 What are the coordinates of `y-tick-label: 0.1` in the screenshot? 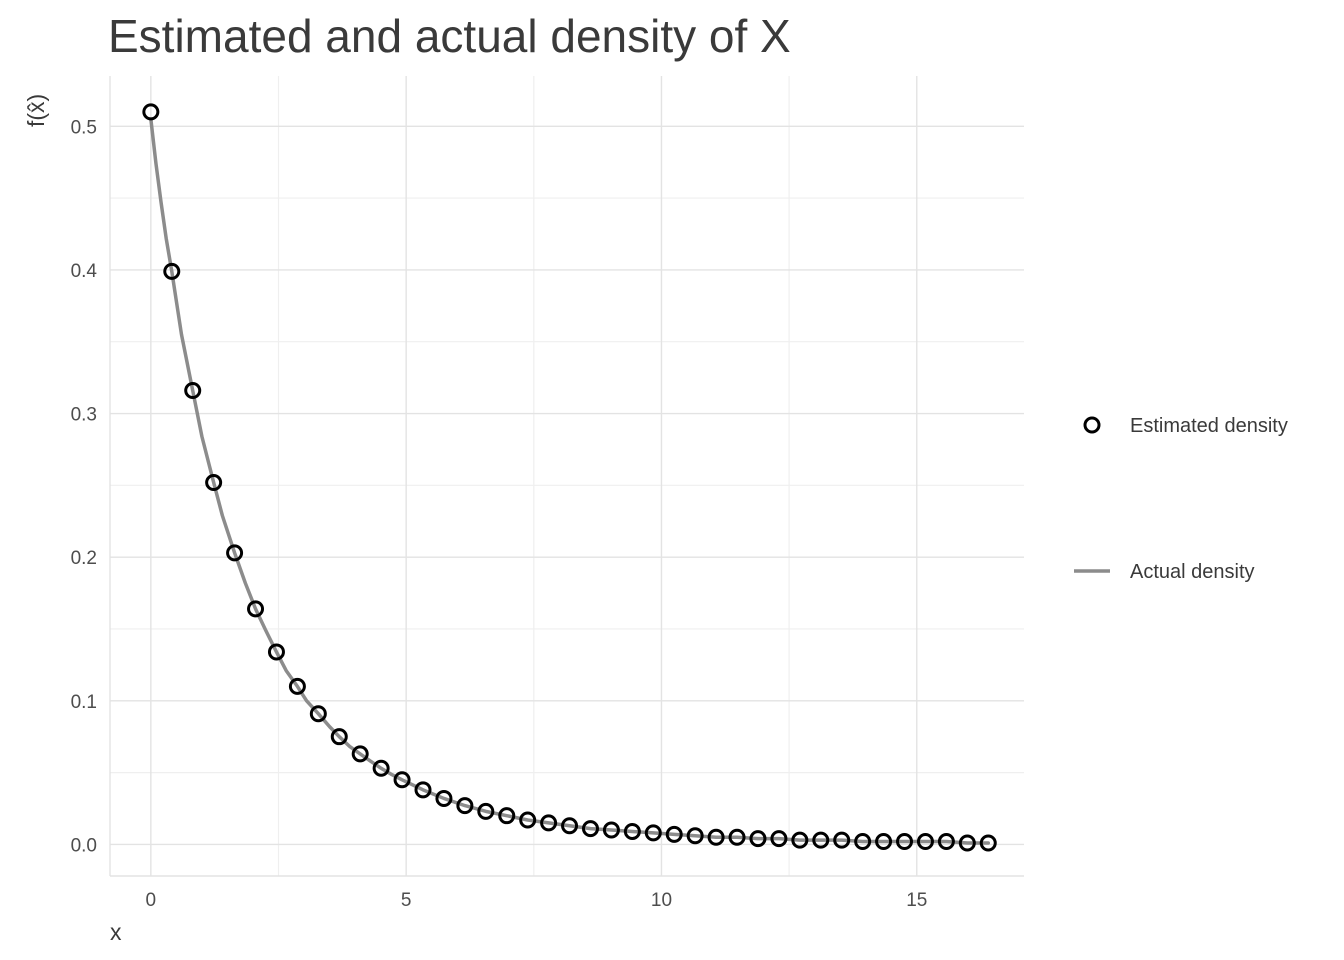 It's located at (84, 702).